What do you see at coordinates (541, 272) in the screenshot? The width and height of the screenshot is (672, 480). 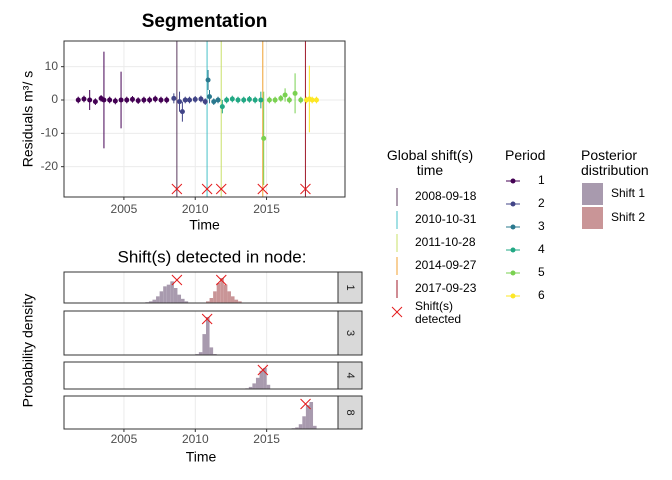 I see `legend-label: 5` at bounding box center [541, 272].